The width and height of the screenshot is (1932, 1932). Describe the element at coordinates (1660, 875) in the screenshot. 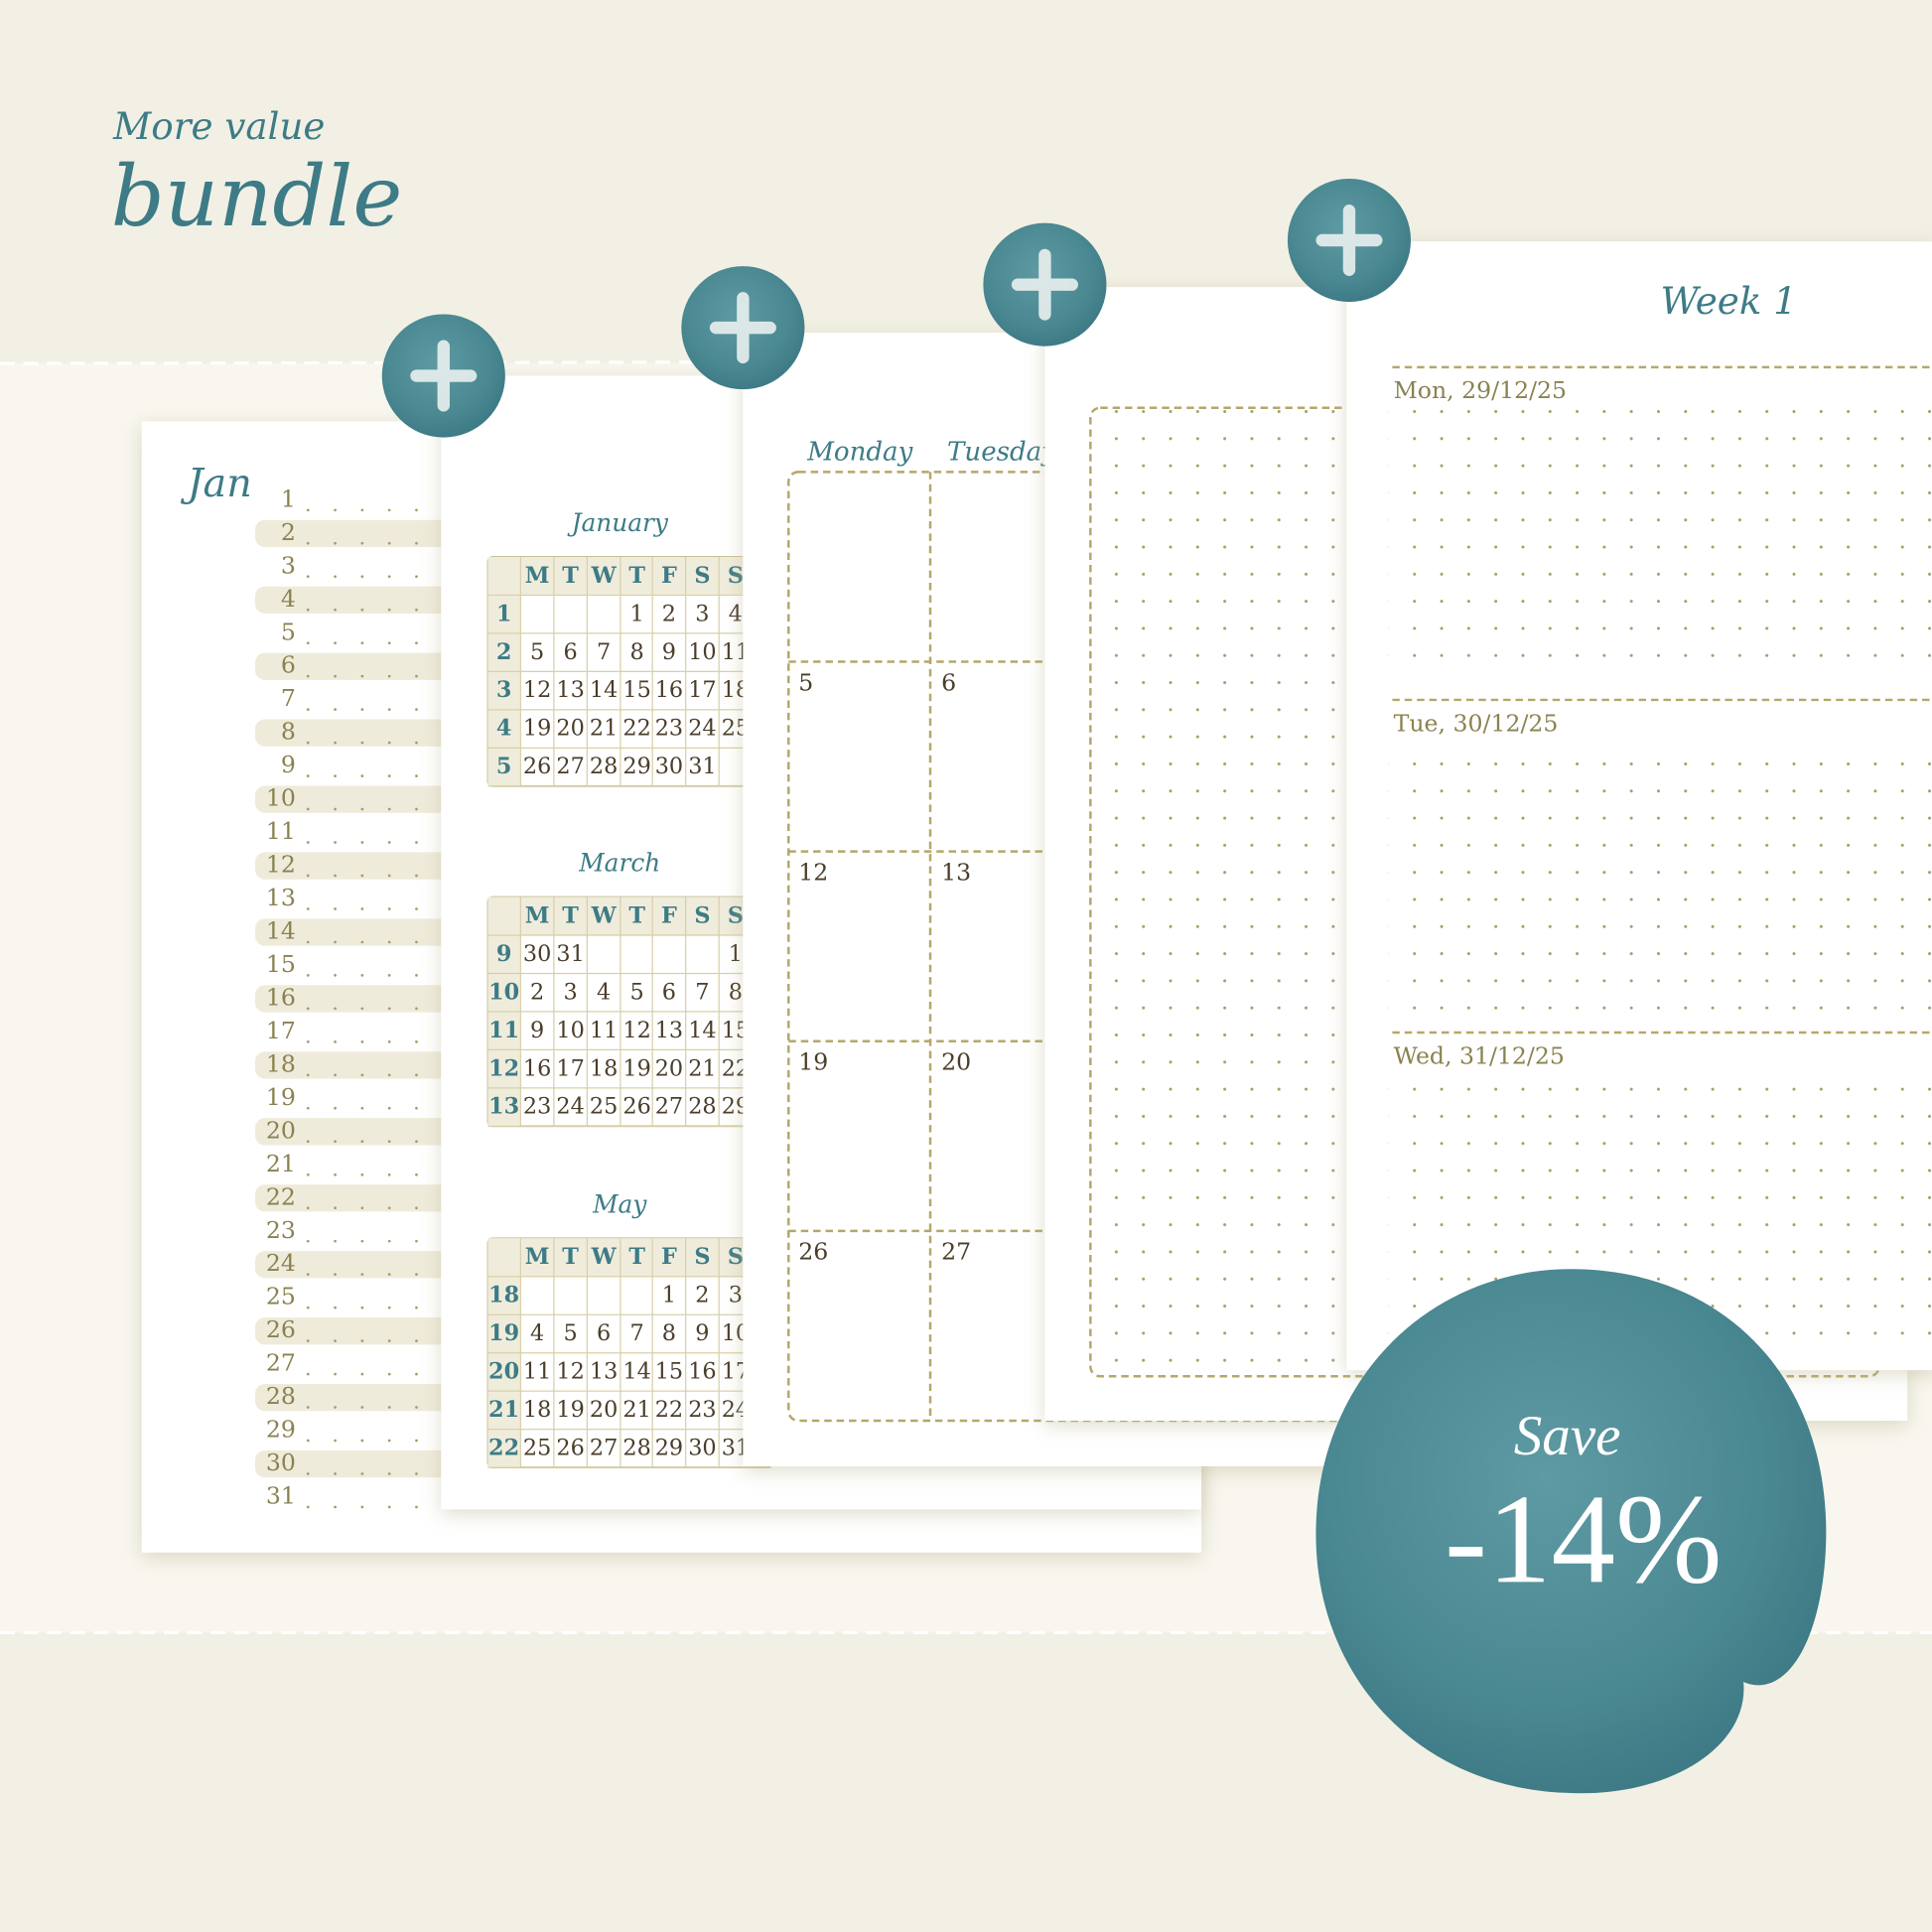

I see `dot-area` at that location.